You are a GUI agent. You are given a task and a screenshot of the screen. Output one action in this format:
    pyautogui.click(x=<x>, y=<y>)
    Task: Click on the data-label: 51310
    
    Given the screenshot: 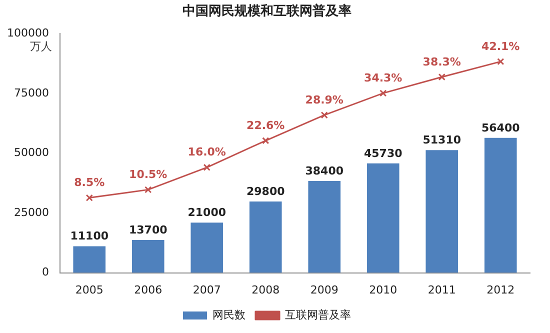 What is the action you would take?
    pyautogui.click(x=442, y=139)
    